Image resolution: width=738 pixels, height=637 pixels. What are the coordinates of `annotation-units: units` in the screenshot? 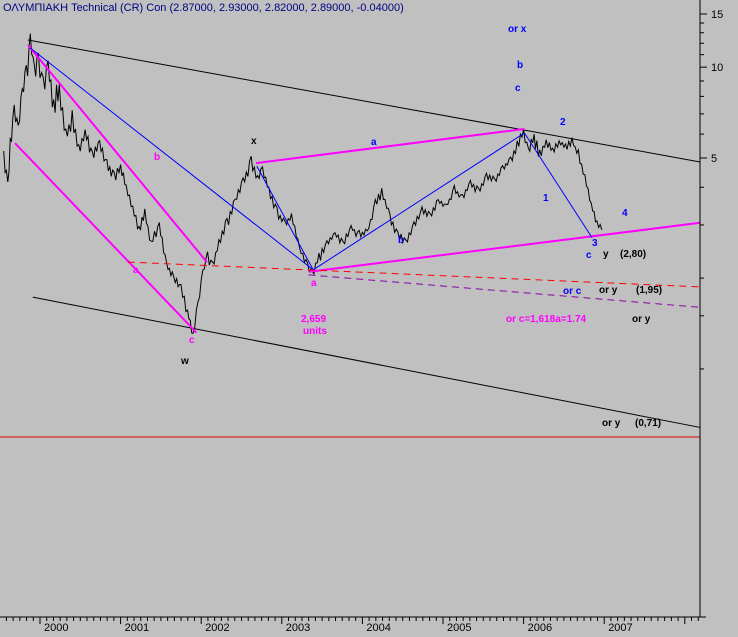 It's located at (315, 331).